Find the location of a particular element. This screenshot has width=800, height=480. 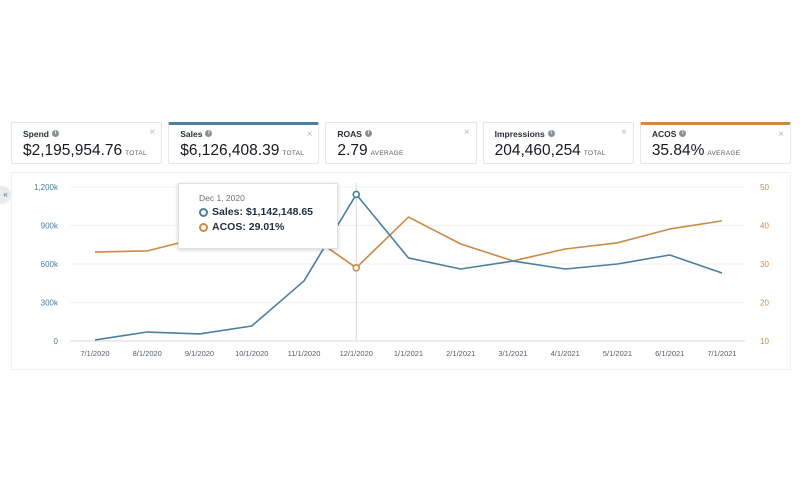

tooltip-row-acos: ACOS: 29.01% is located at coordinates (268, 227).